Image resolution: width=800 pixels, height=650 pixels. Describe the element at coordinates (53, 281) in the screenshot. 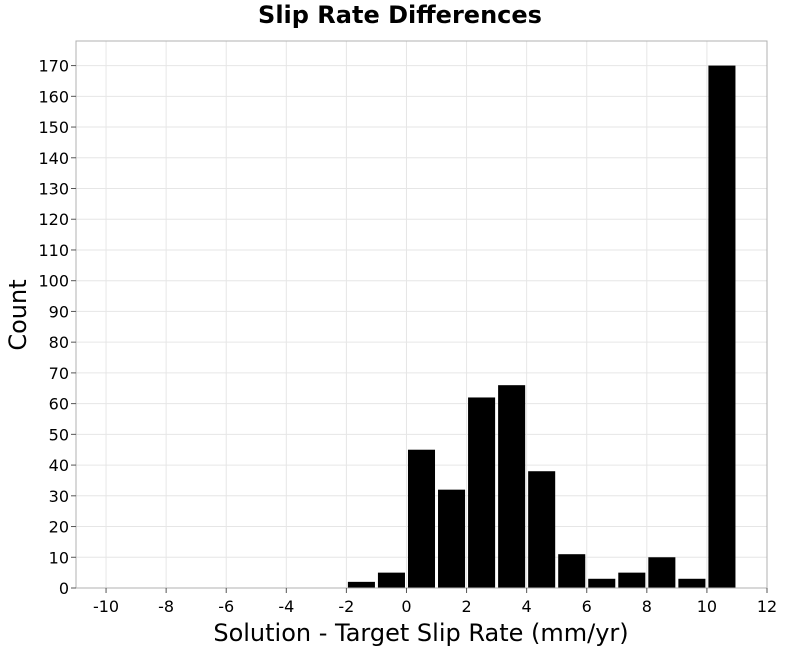

I see `y-tick-label: 100` at that location.